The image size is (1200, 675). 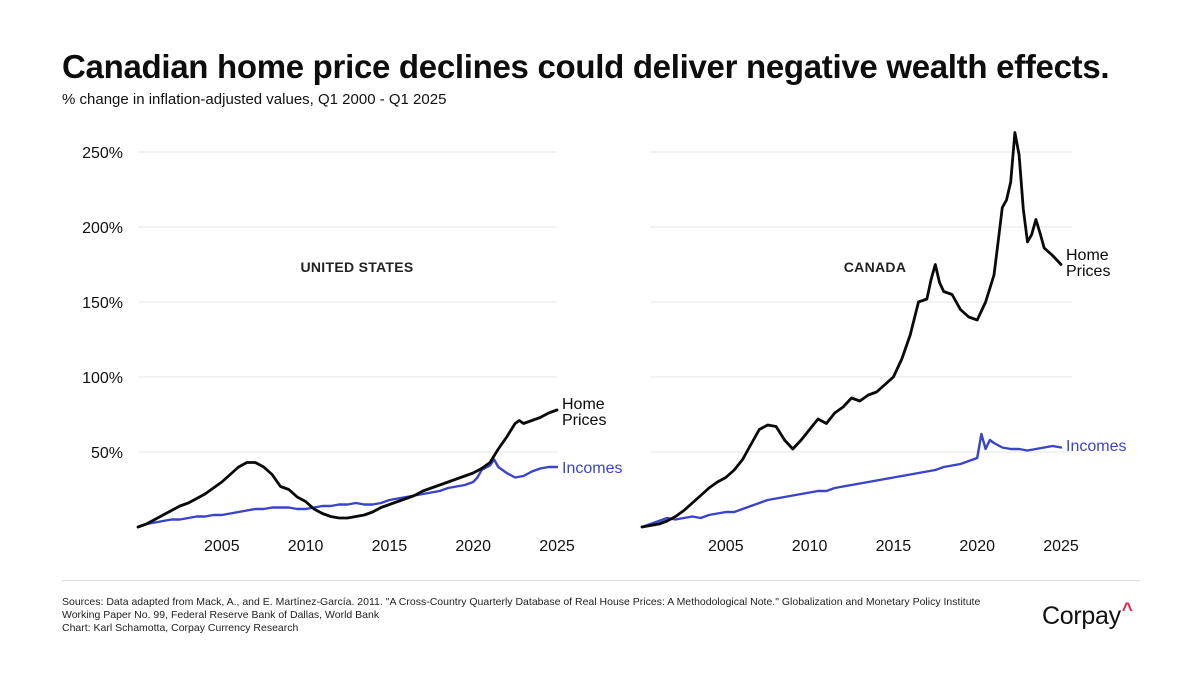 What do you see at coordinates (977, 546) in the screenshot?
I see `canada-x-tick-label: 2020` at bounding box center [977, 546].